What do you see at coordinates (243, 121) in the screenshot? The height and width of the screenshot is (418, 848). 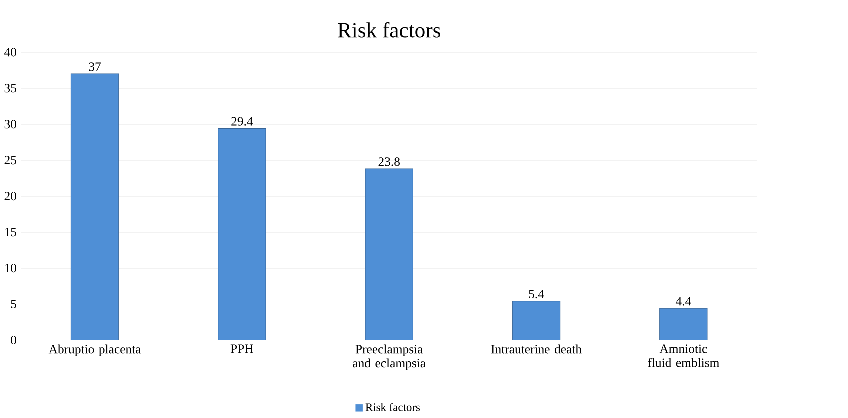 I see `data-label: 29.4` at bounding box center [243, 121].